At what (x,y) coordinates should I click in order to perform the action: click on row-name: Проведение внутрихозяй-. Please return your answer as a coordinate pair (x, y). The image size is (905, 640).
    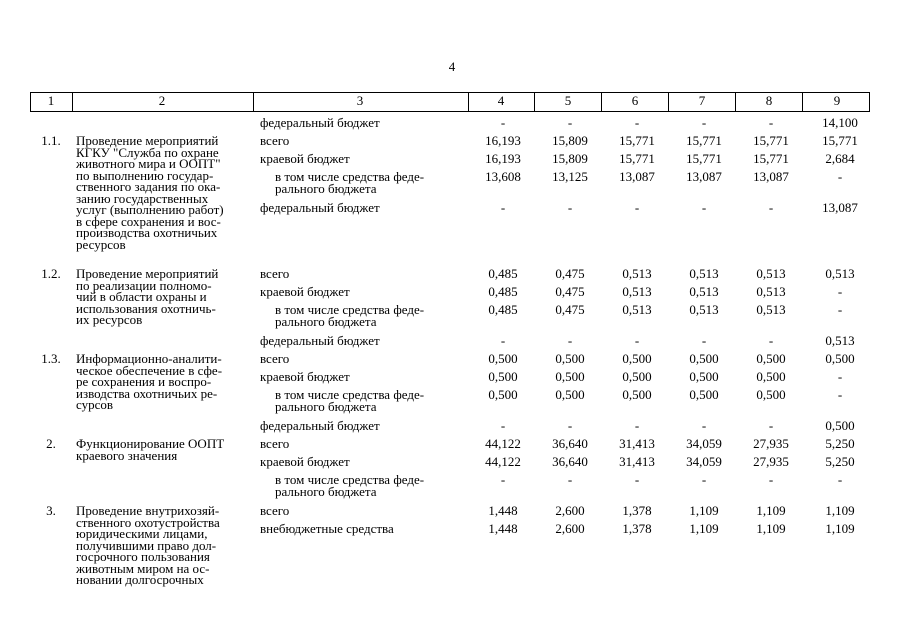
    Looking at the image, I should click on (148, 510).